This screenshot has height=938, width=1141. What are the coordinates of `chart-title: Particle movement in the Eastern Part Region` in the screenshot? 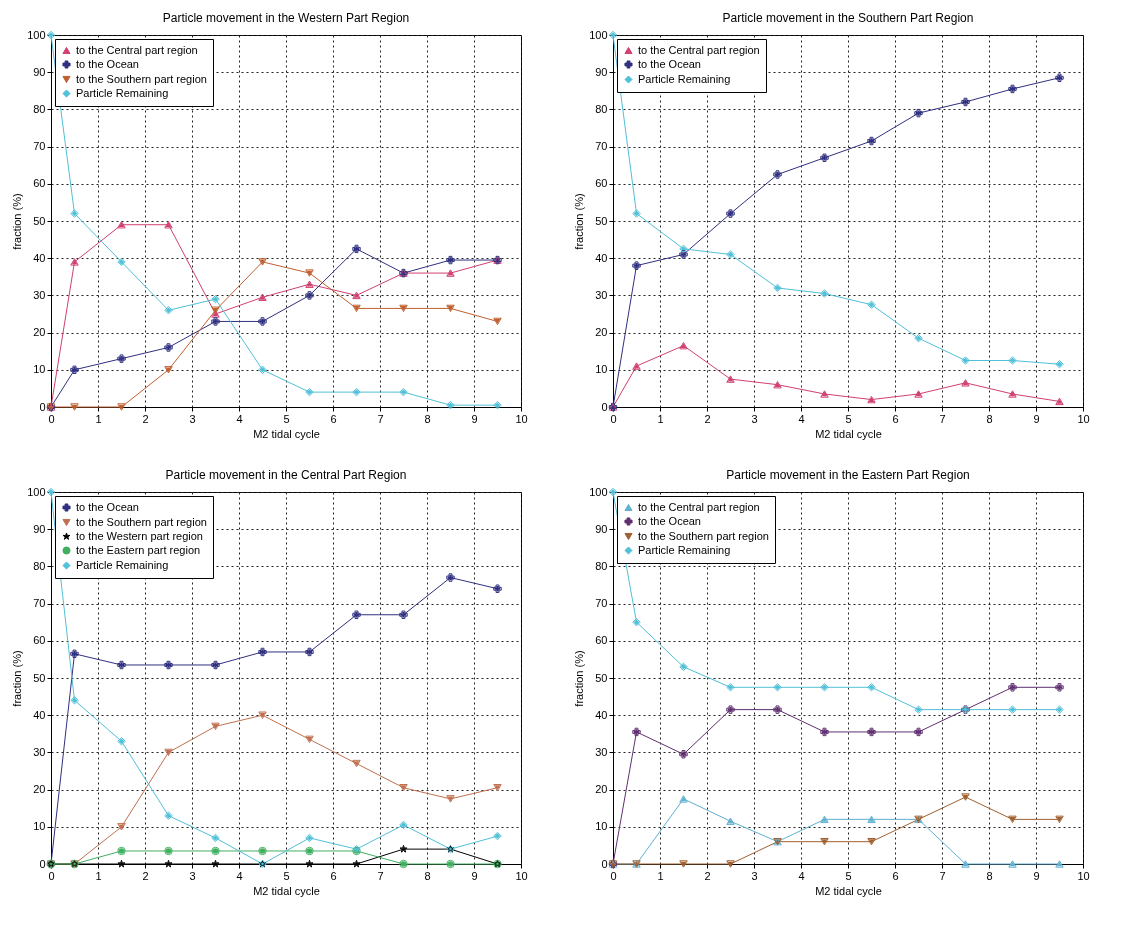 It's located at (848, 475).